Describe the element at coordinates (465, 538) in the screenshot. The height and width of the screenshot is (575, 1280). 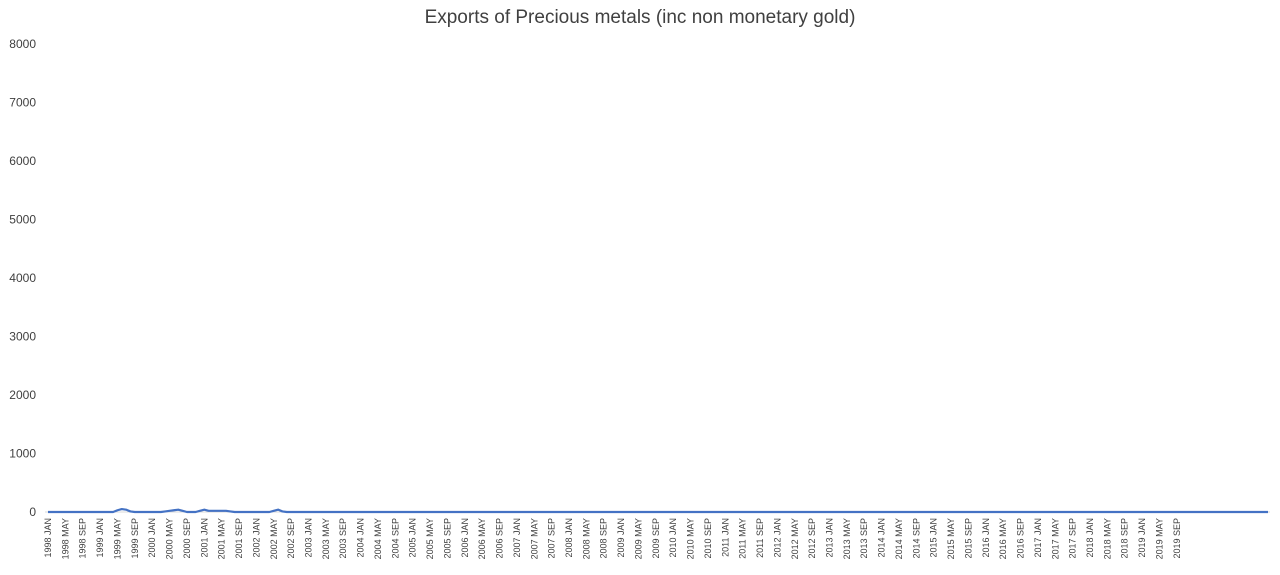
I see `x-tick-label: 2006 JAN` at that location.